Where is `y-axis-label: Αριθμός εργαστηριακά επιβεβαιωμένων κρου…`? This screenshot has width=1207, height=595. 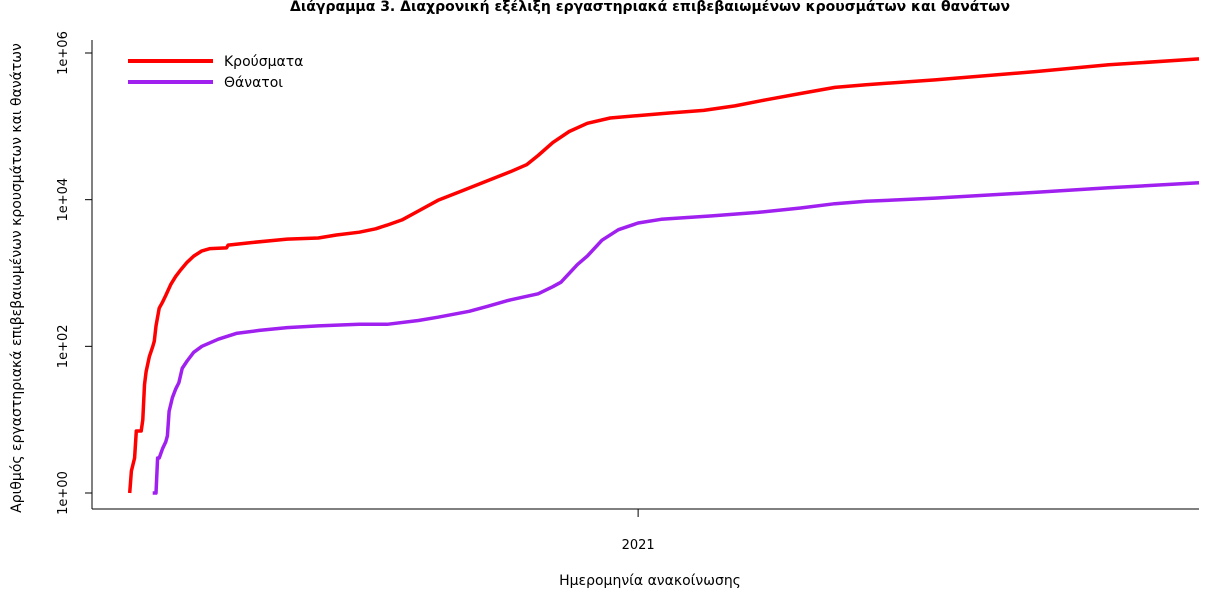
y-axis-label: Αριθμός εργαστηριακά επιβεβαιωμένων κρου… is located at coordinates (17, 278).